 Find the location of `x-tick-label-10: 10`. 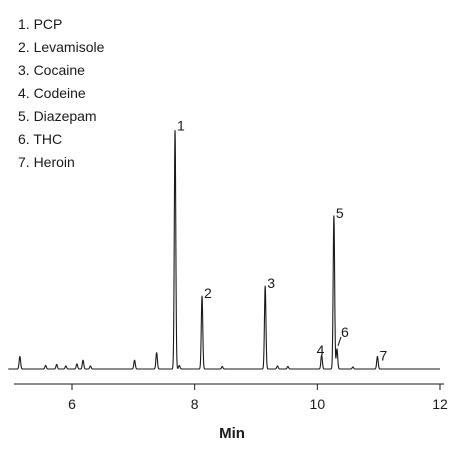

x-tick-label-10: 10 is located at coordinates (318, 404).